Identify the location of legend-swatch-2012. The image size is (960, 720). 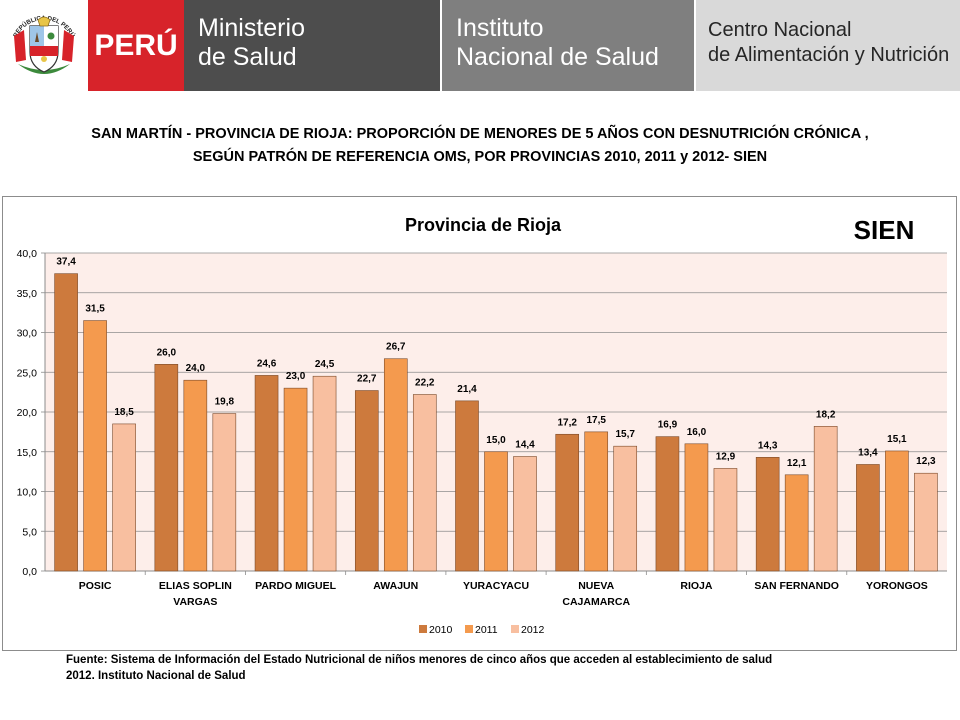
(515, 629).